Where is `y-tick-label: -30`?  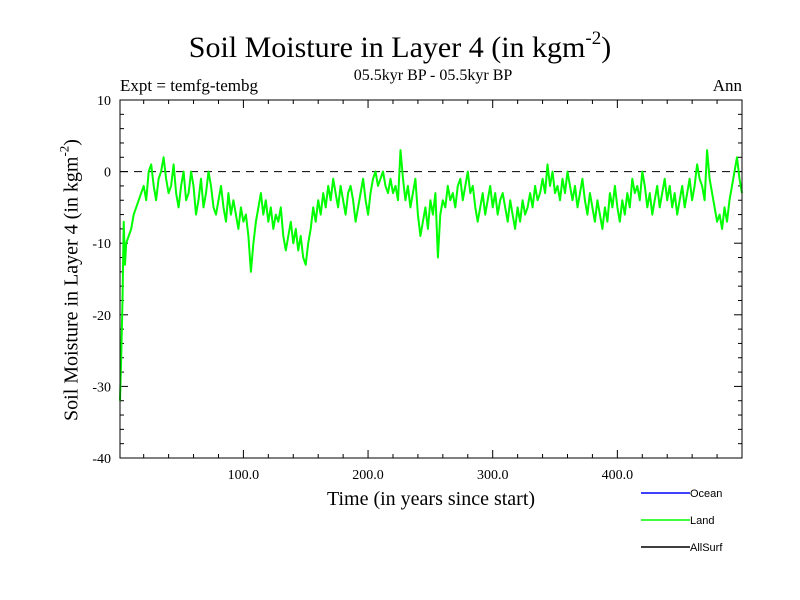 y-tick-label: -30 is located at coordinates (101, 387).